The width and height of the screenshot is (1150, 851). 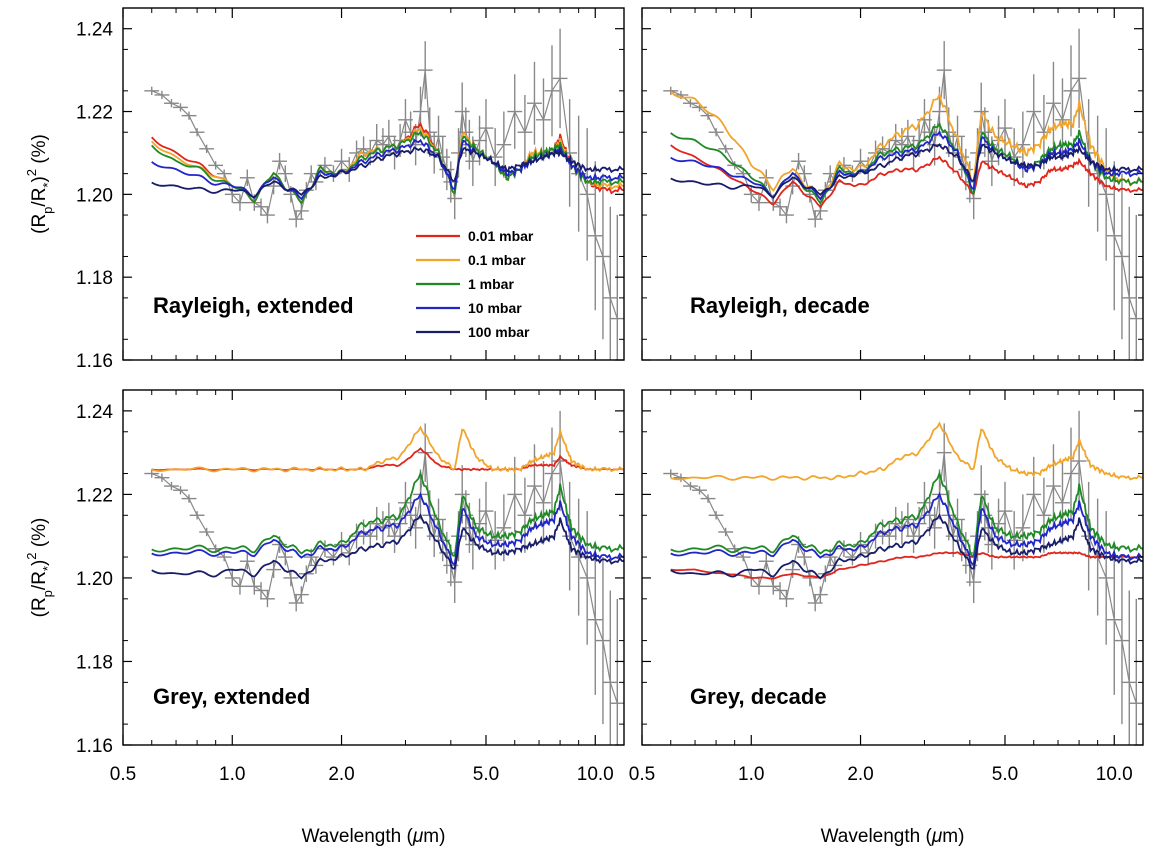 What do you see at coordinates (893, 836) in the screenshot?
I see `x-axis-title: Wavelength (μm)` at bounding box center [893, 836].